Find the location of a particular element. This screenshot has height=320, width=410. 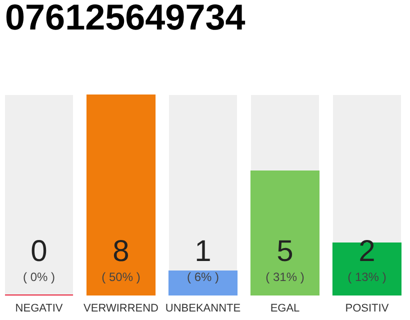

x-tick-label: POSITIV is located at coordinates (367, 308).